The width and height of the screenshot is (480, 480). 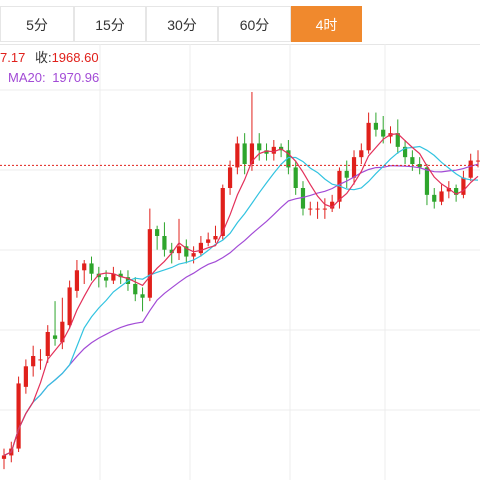 What do you see at coordinates (75, 57) in the screenshot?
I see `close-value: 1968.60` at bounding box center [75, 57].